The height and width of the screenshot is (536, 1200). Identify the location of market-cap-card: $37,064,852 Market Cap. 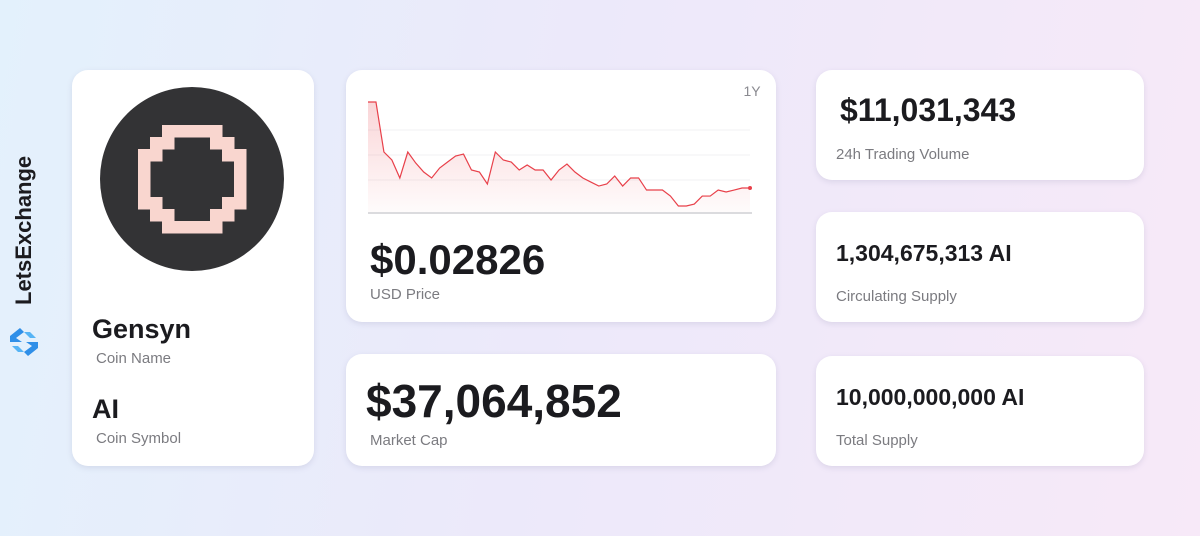
(561, 410).